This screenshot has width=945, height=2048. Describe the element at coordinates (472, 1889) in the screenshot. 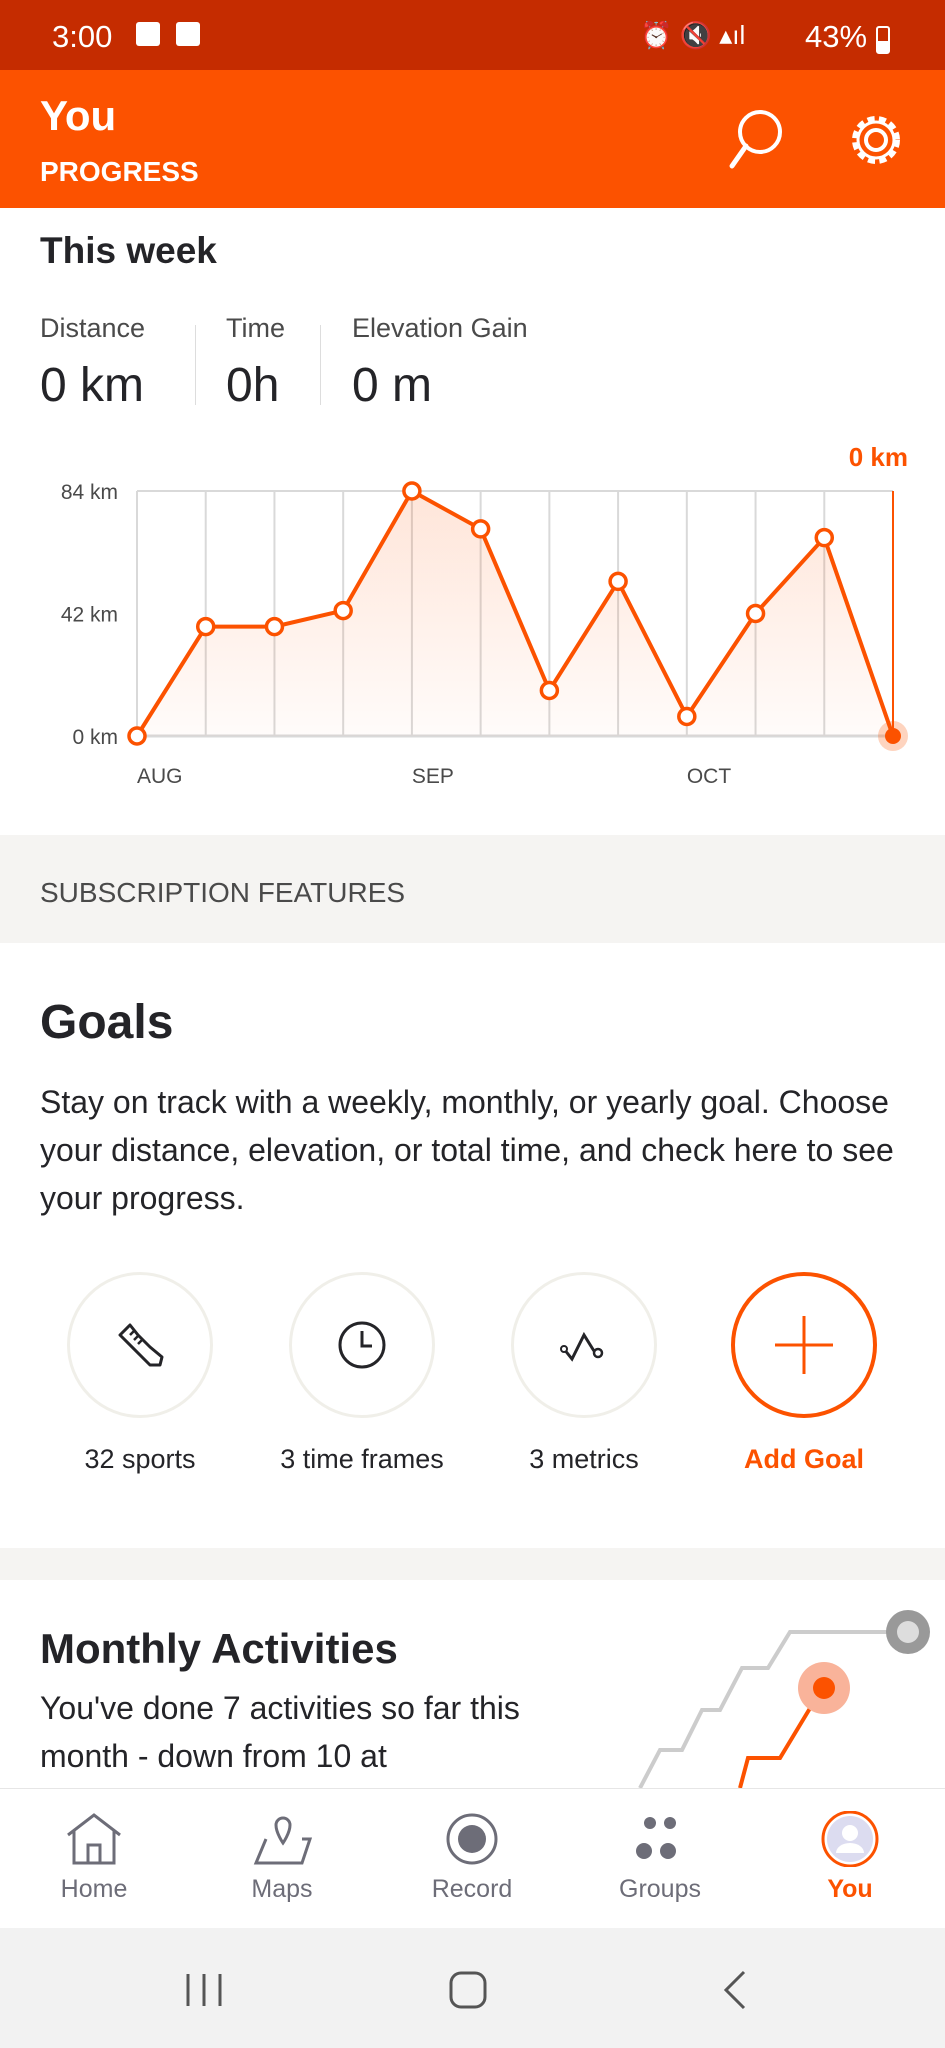

I see `nav-record-label: Record` at that location.